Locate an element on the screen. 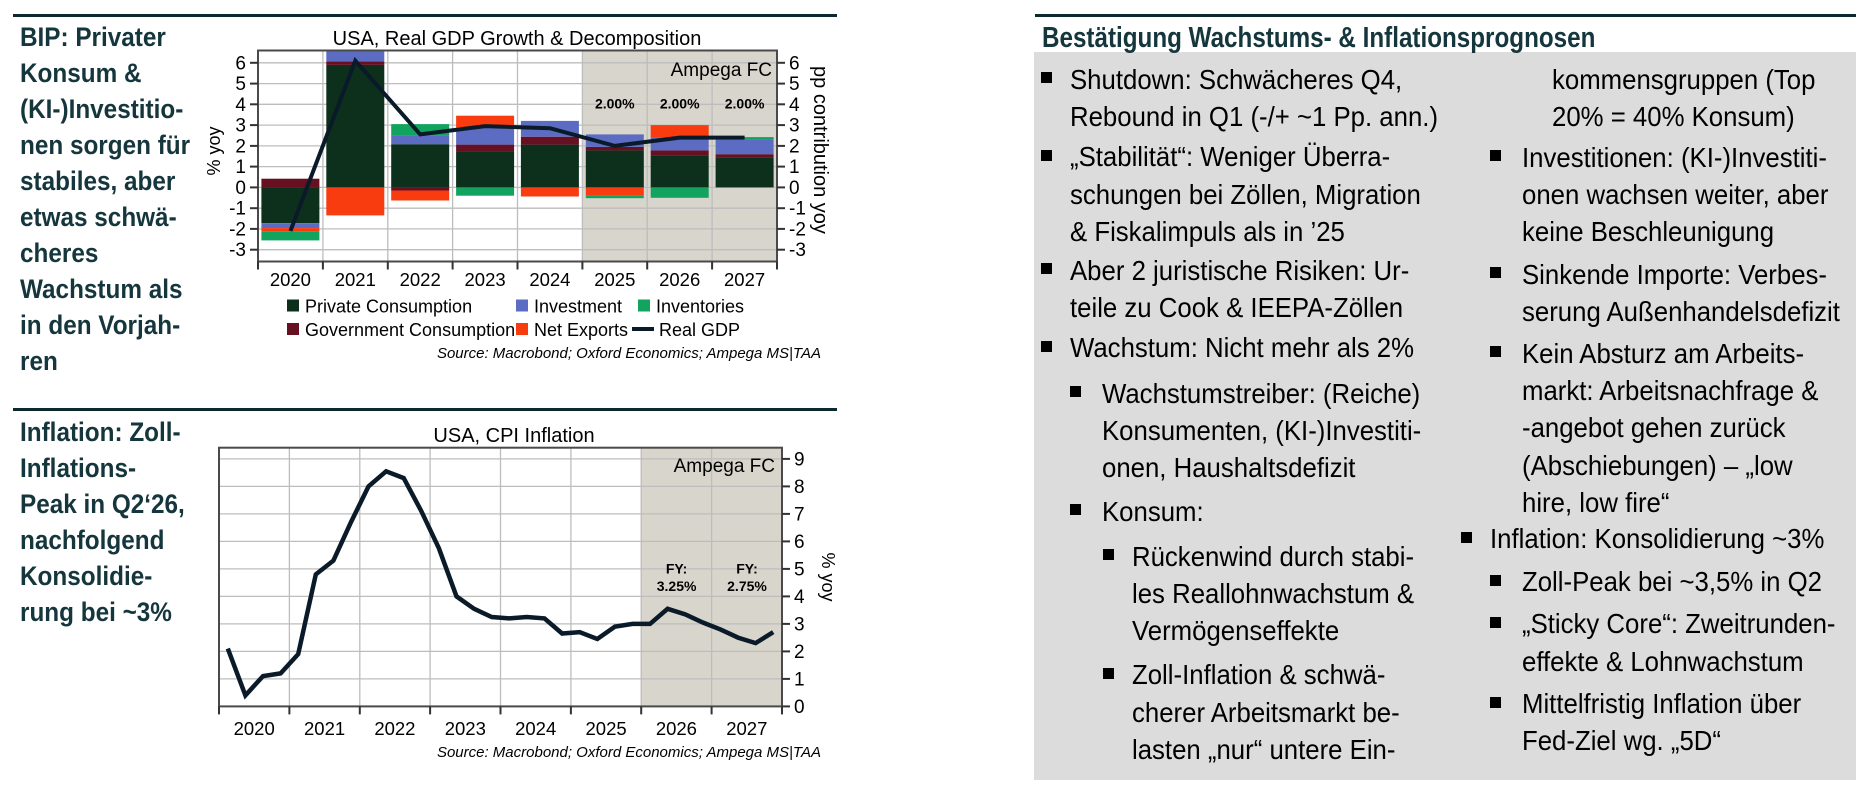 The image size is (1870, 790). svg-text: 2.75% is located at coordinates (747, 586).